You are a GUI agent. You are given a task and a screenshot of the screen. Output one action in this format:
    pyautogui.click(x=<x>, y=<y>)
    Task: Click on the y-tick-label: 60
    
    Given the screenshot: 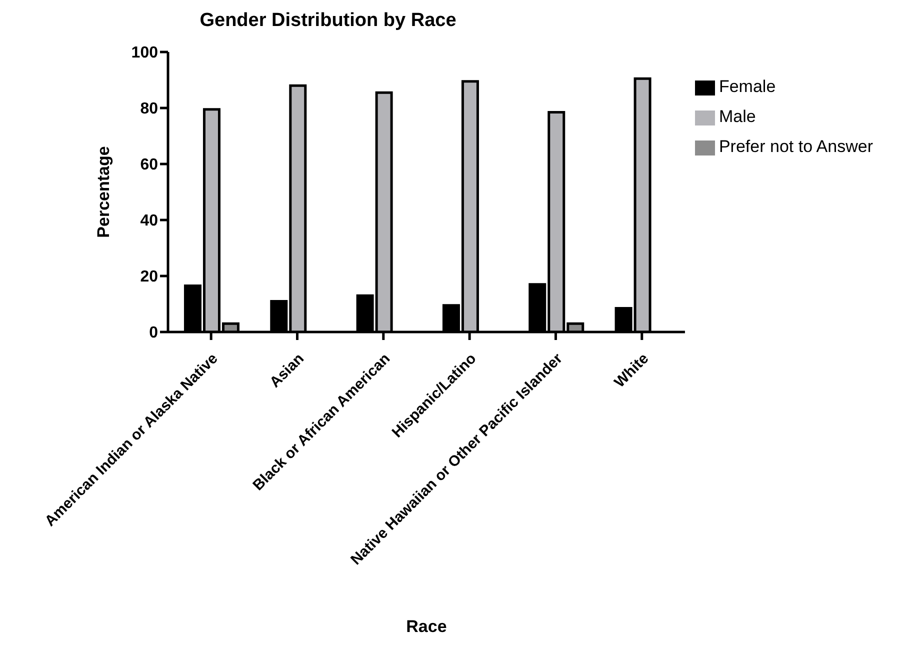 What is the action you would take?
    pyautogui.click(x=149, y=165)
    